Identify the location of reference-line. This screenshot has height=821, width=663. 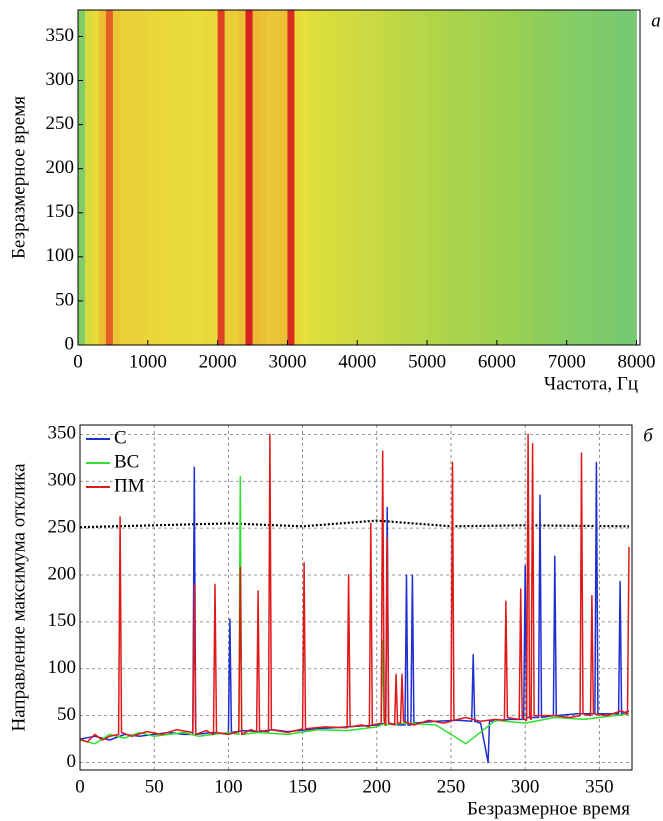
(355, 524).